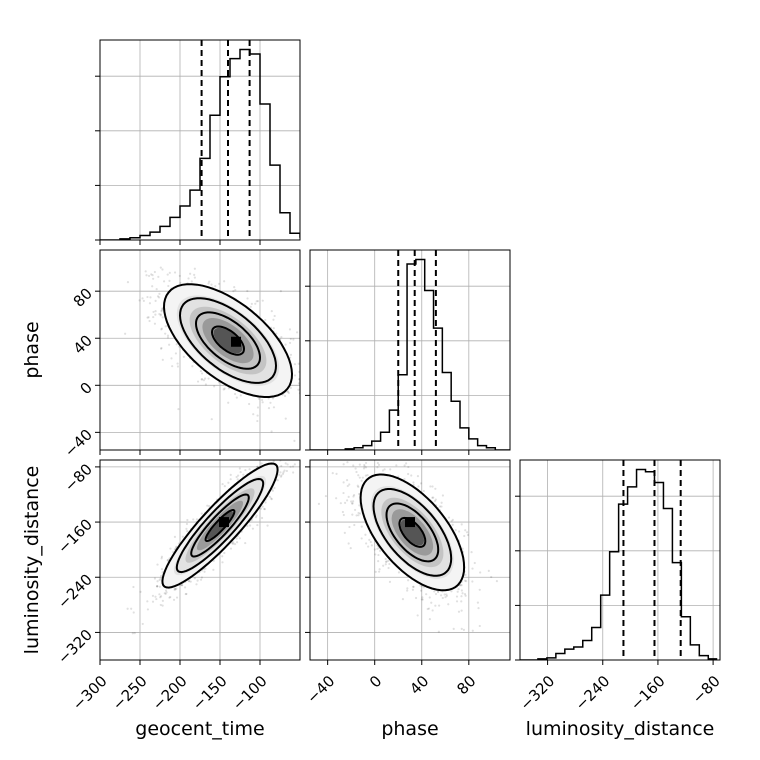 The height and width of the screenshot is (760, 760). I want to click on y-axis-label-luminosity-distance: luminosity_distance, so click(32, 560).